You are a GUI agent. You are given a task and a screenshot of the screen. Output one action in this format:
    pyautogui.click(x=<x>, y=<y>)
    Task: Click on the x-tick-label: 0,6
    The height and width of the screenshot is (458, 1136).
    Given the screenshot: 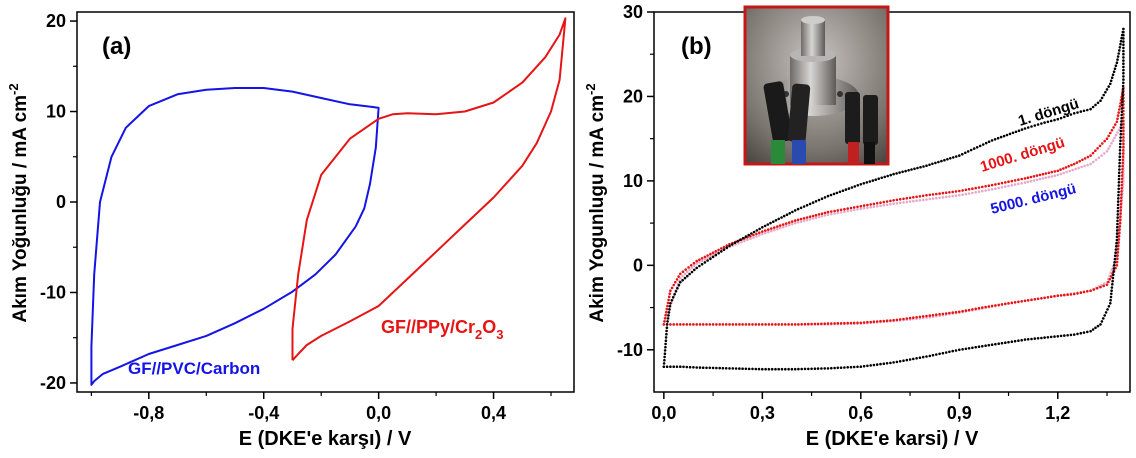 What is the action you would take?
    pyautogui.click(x=860, y=413)
    